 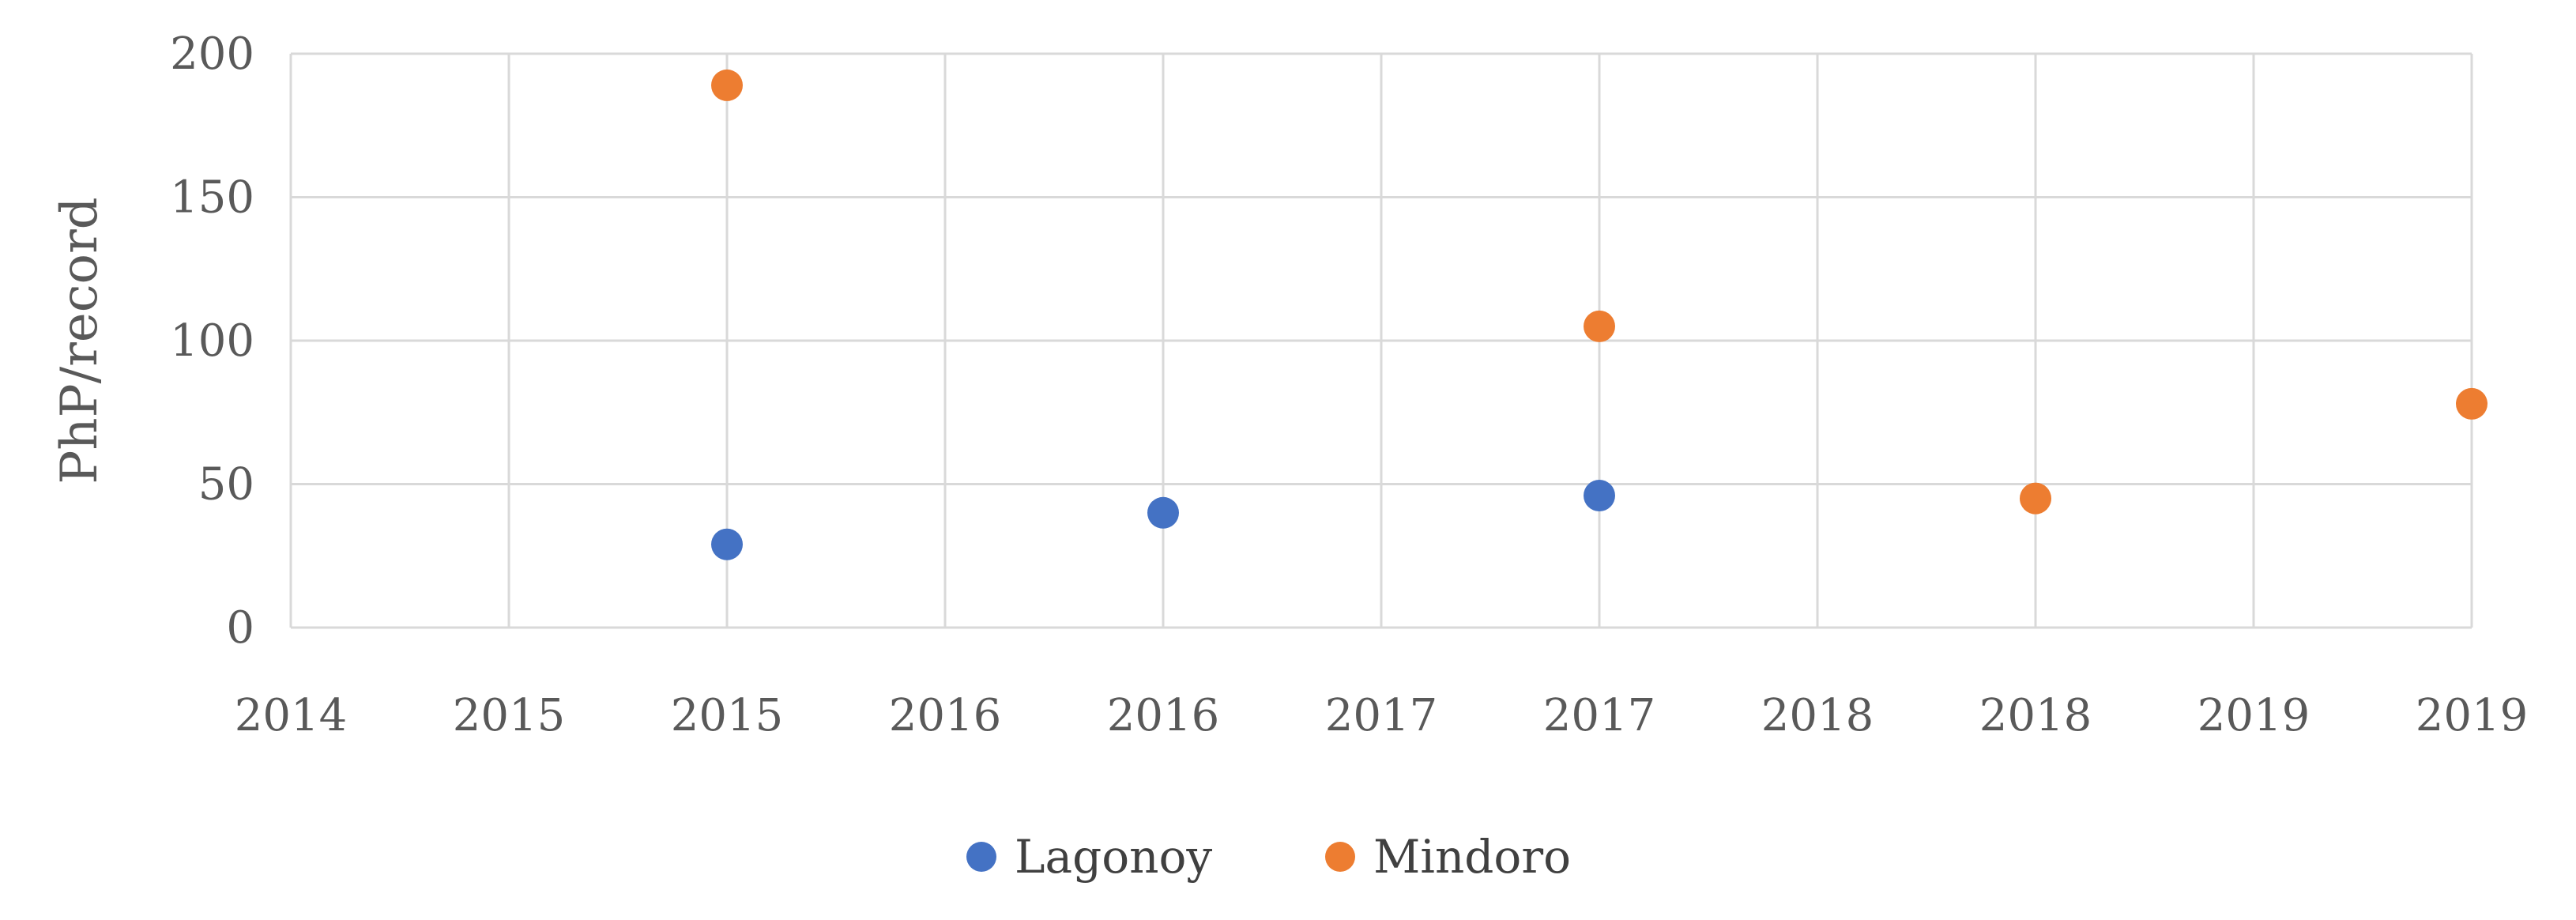 What do you see at coordinates (212, 198) in the screenshot?
I see `y-tick-label: 150` at bounding box center [212, 198].